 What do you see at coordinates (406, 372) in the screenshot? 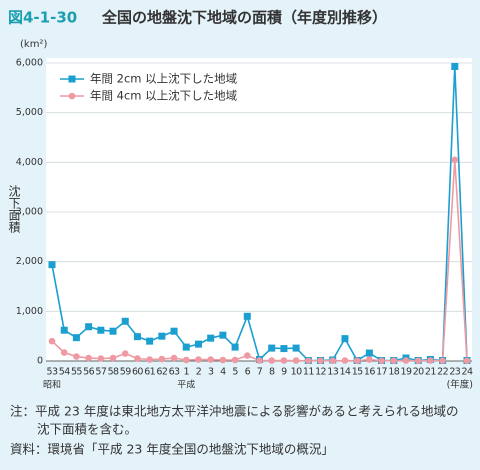
I see `x-tick-label: 19` at bounding box center [406, 372].